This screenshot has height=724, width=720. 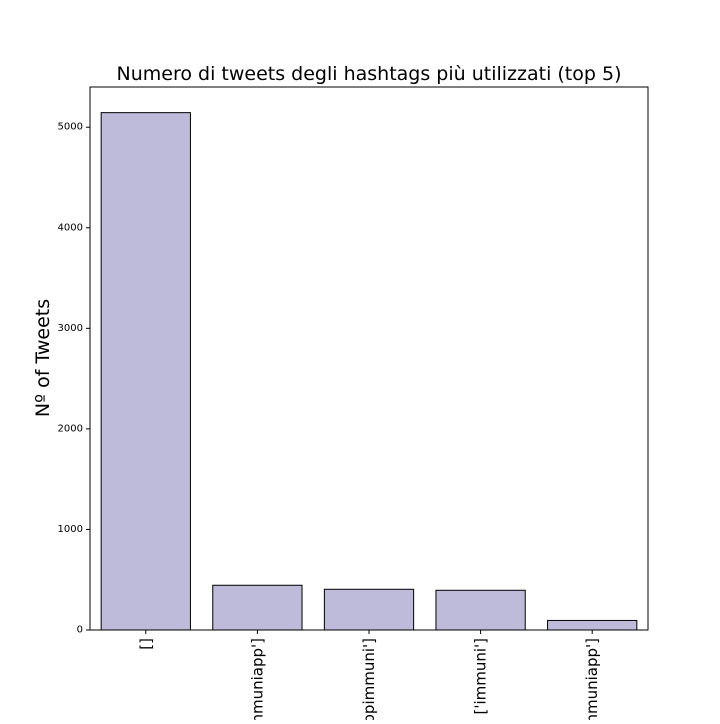 What do you see at coordinates (481, 676) in the screenshot?
I see `x-tick-label: ['immuni']` at bounding box center [481, 676].